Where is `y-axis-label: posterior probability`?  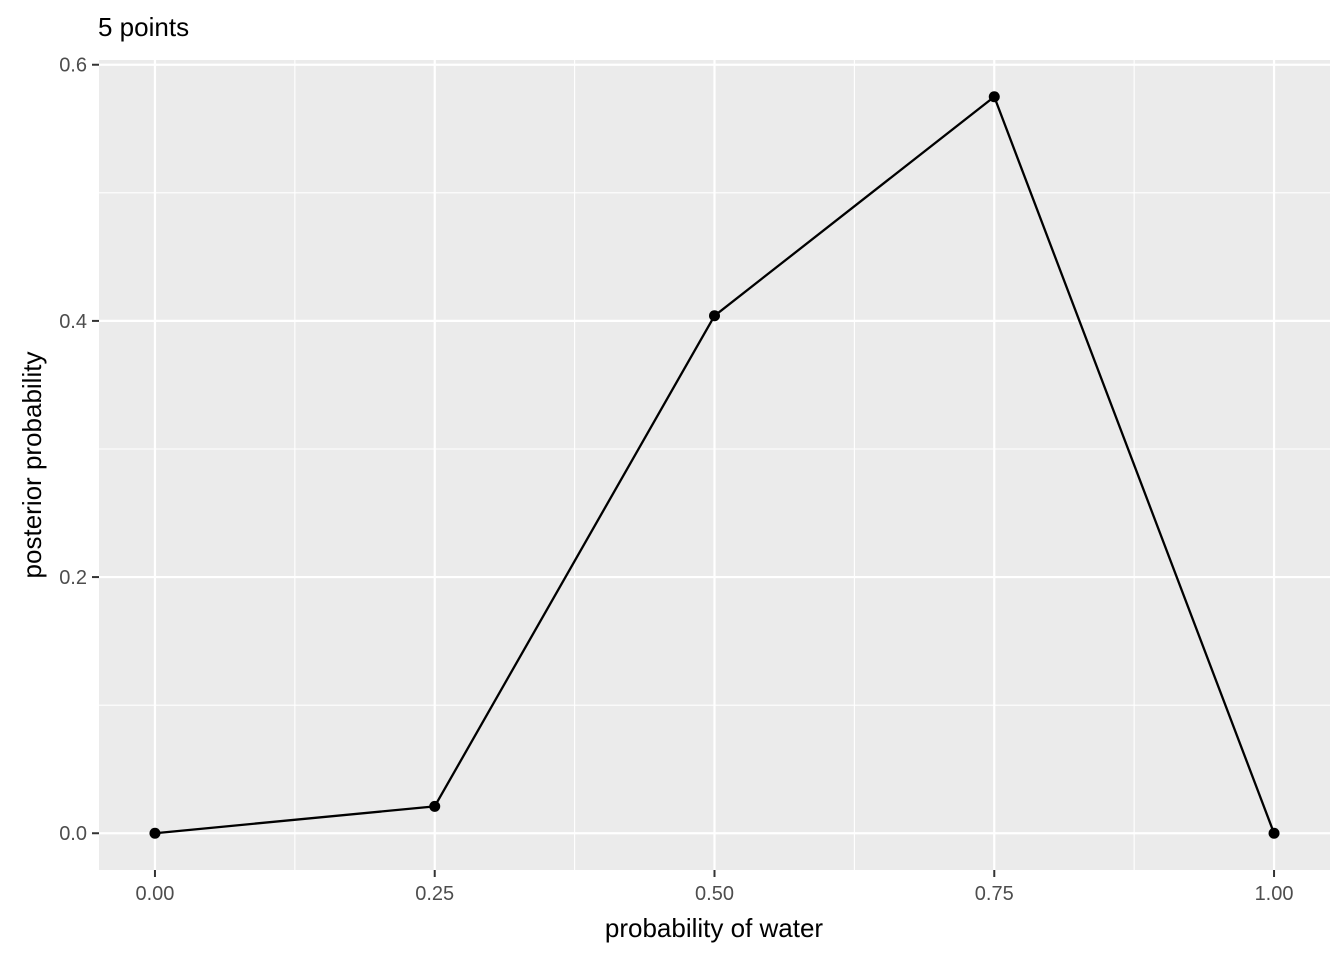
y-axis-label: posterior probability is located at coordinates (32, 465).